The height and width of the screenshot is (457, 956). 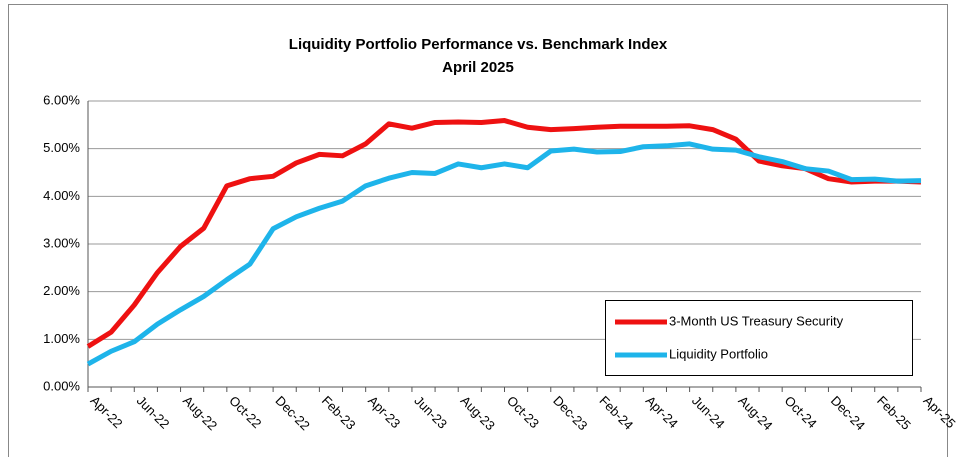 I want to click on y-tick-label: 2.00%, so click(x=61, y=290).